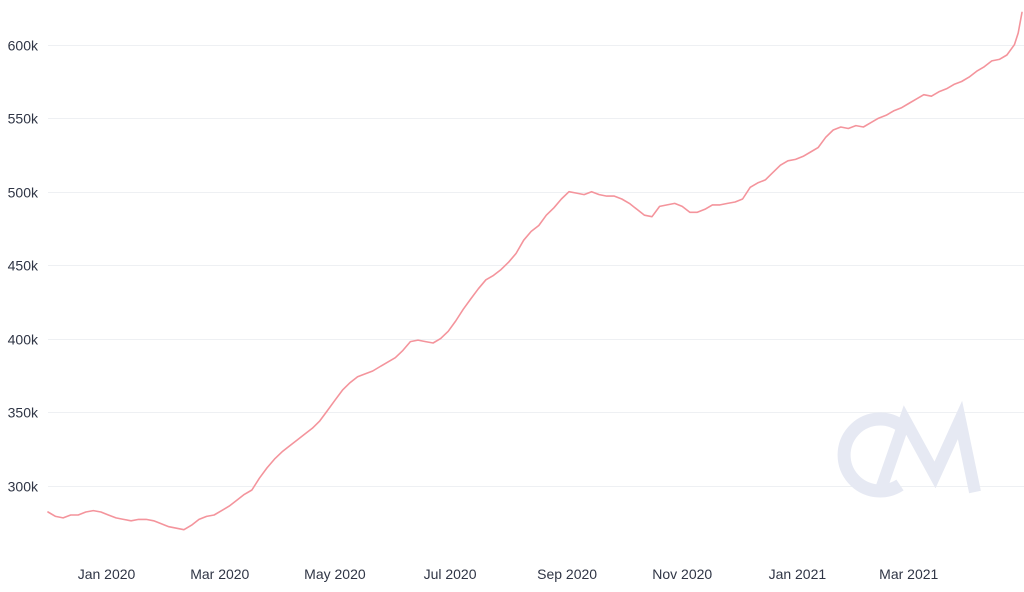 Image resolution: width=1024 pixels, height=592 pixels. Describe the element at coordinates (927, 447) in the screenshot. I see `watermark-m-shape` at that location.